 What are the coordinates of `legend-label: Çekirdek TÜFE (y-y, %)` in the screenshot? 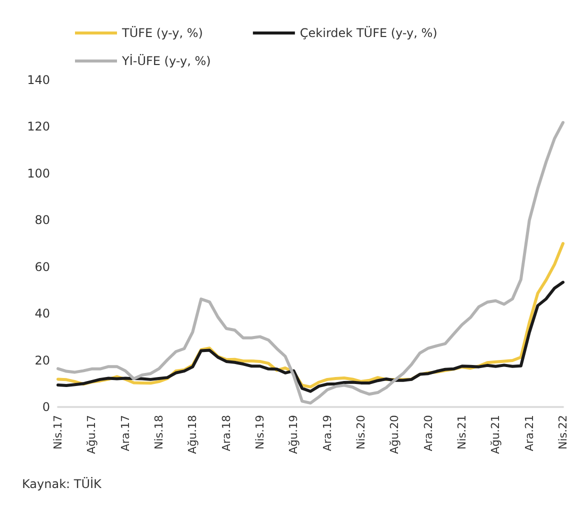 It's located at (369, 33).